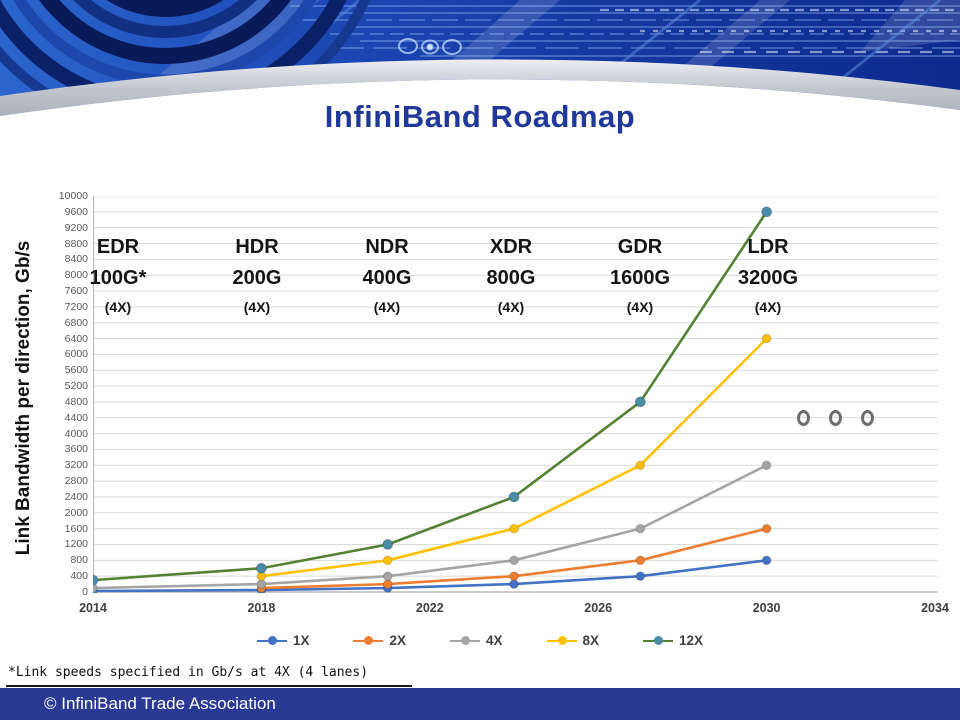  What do you see at coordinates (76, 433) in the screenshot?
I see `y-tick-label: 4000` at bounding box center [76, 433].